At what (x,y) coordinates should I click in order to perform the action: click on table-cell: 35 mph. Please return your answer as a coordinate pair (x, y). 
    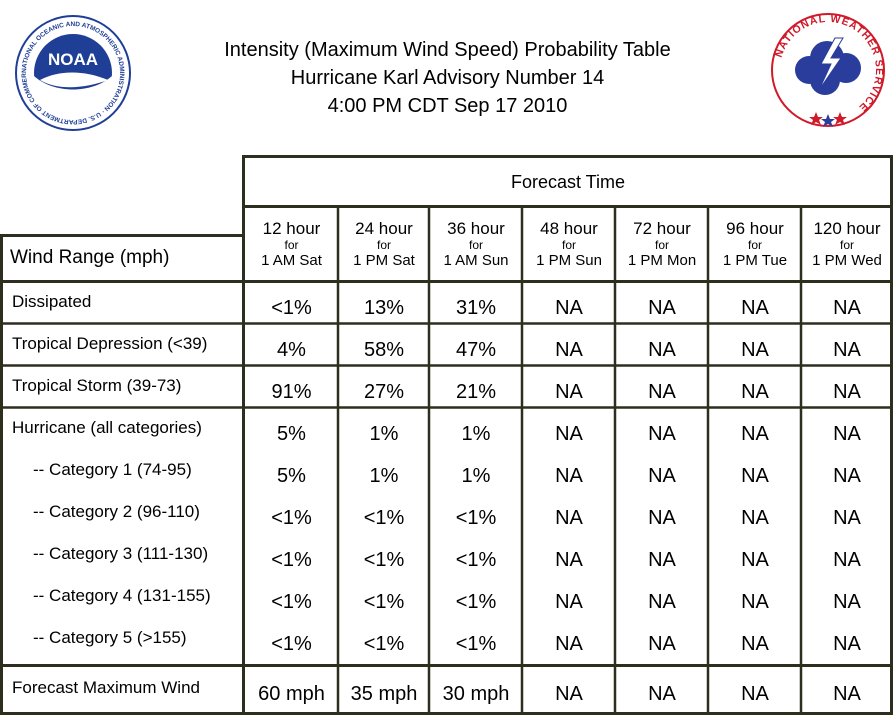
    Looking at the image, I should click on (384, 694).